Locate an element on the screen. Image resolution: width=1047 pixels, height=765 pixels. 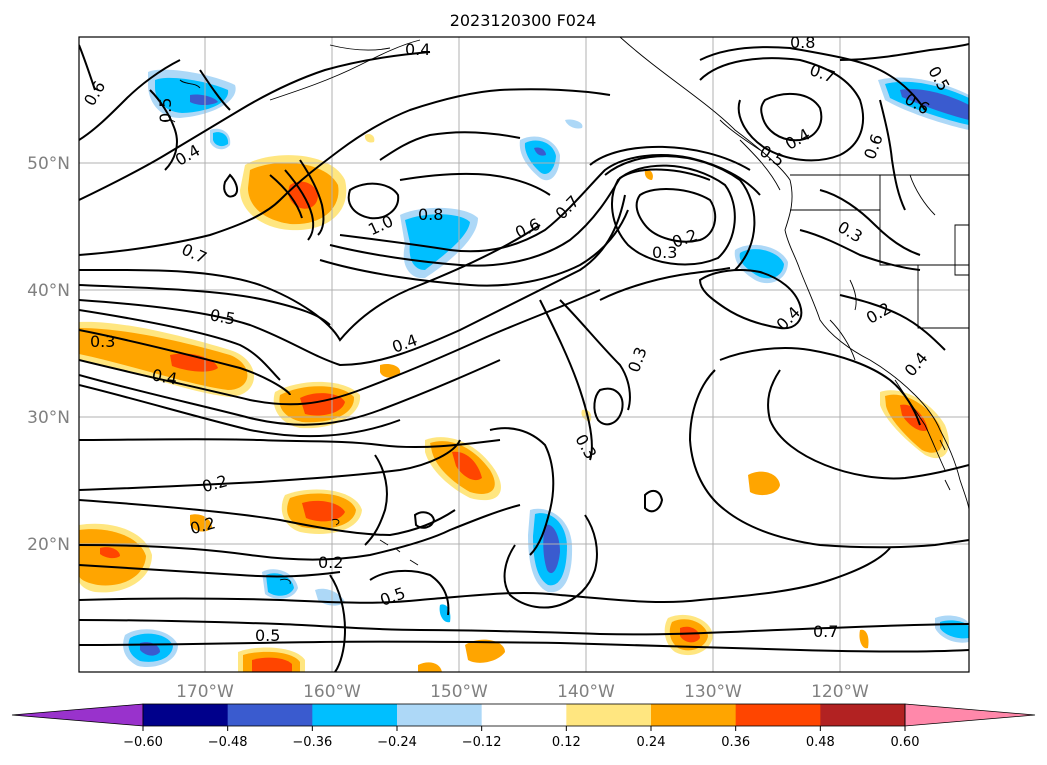
colorbar-tick-label: 0.12 is located at coordinates (566, 742).